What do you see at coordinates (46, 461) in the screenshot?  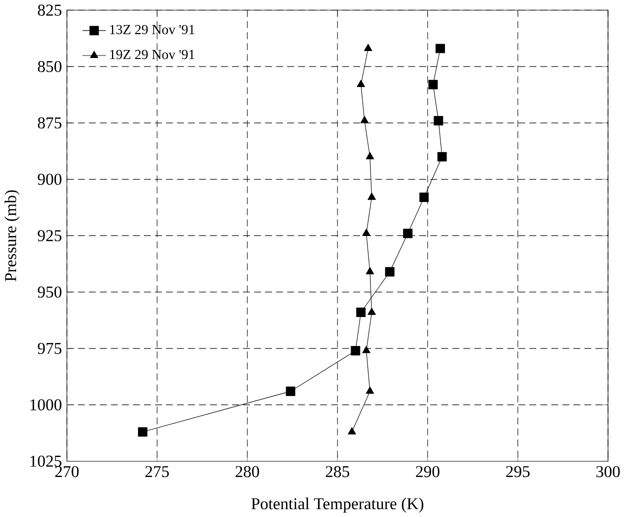 I see `y-tick-label: 1025` at bounding box center [46, 461].